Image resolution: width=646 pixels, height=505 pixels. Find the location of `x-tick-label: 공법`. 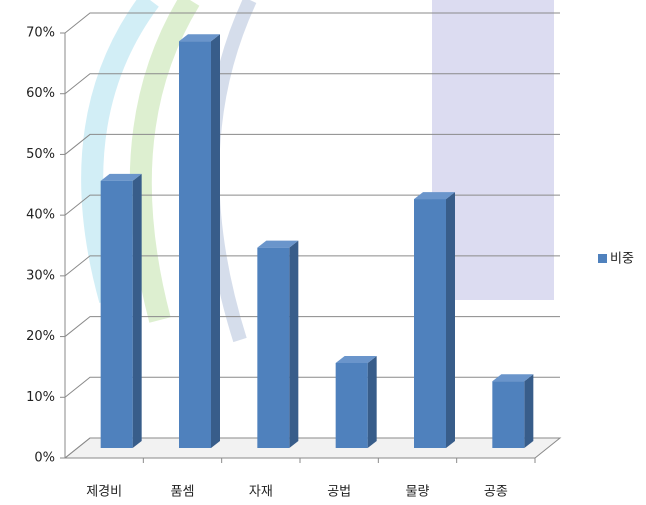

x-tick-label: 공법 is located at coordinates (339, 492).